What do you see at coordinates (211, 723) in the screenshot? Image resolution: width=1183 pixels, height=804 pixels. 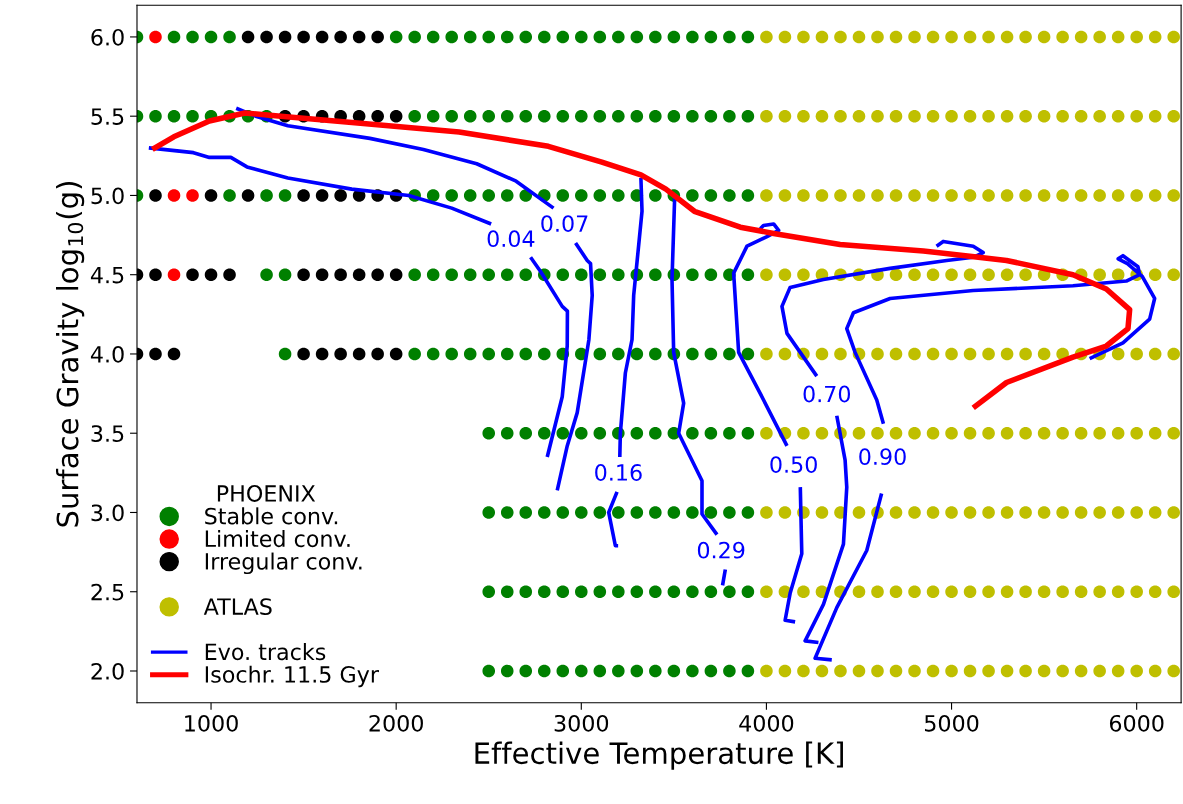 I see `x-tick-label: 1000` at bounding box center [211, 723].